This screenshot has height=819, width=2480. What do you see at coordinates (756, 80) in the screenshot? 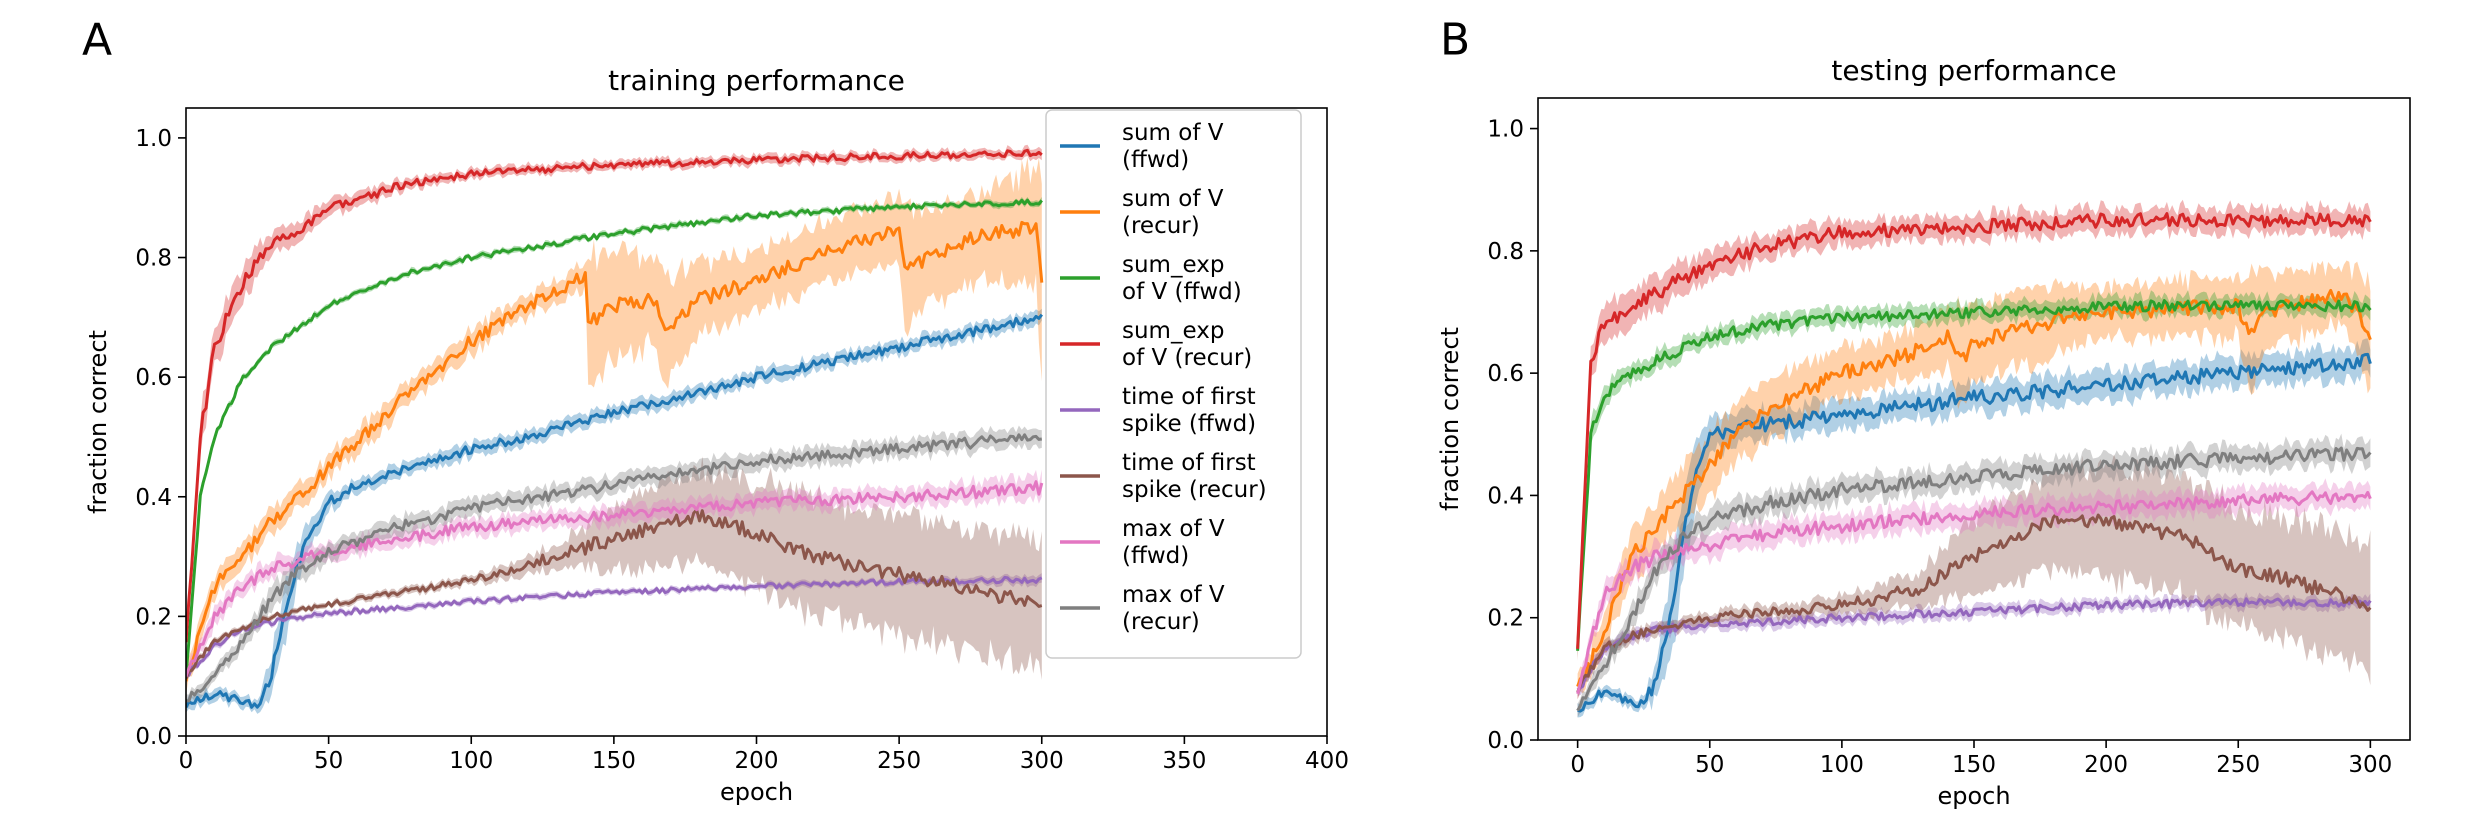
I see `chart-title: training performance` at bounding box center [756, 80].